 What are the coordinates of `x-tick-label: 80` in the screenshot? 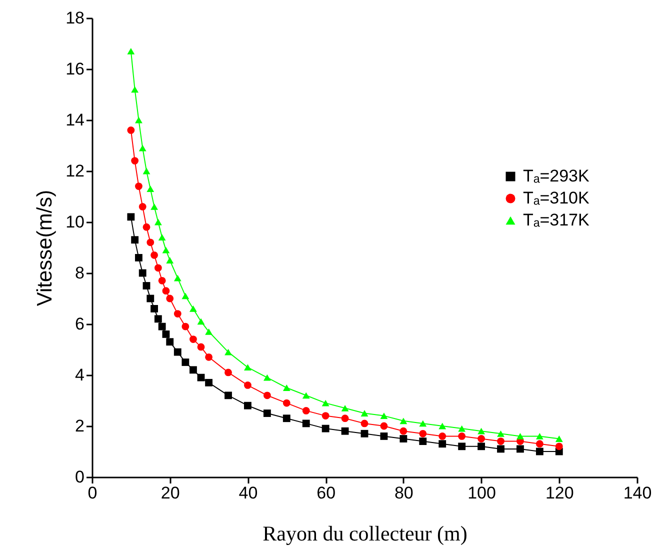 It's located at (404, 493).